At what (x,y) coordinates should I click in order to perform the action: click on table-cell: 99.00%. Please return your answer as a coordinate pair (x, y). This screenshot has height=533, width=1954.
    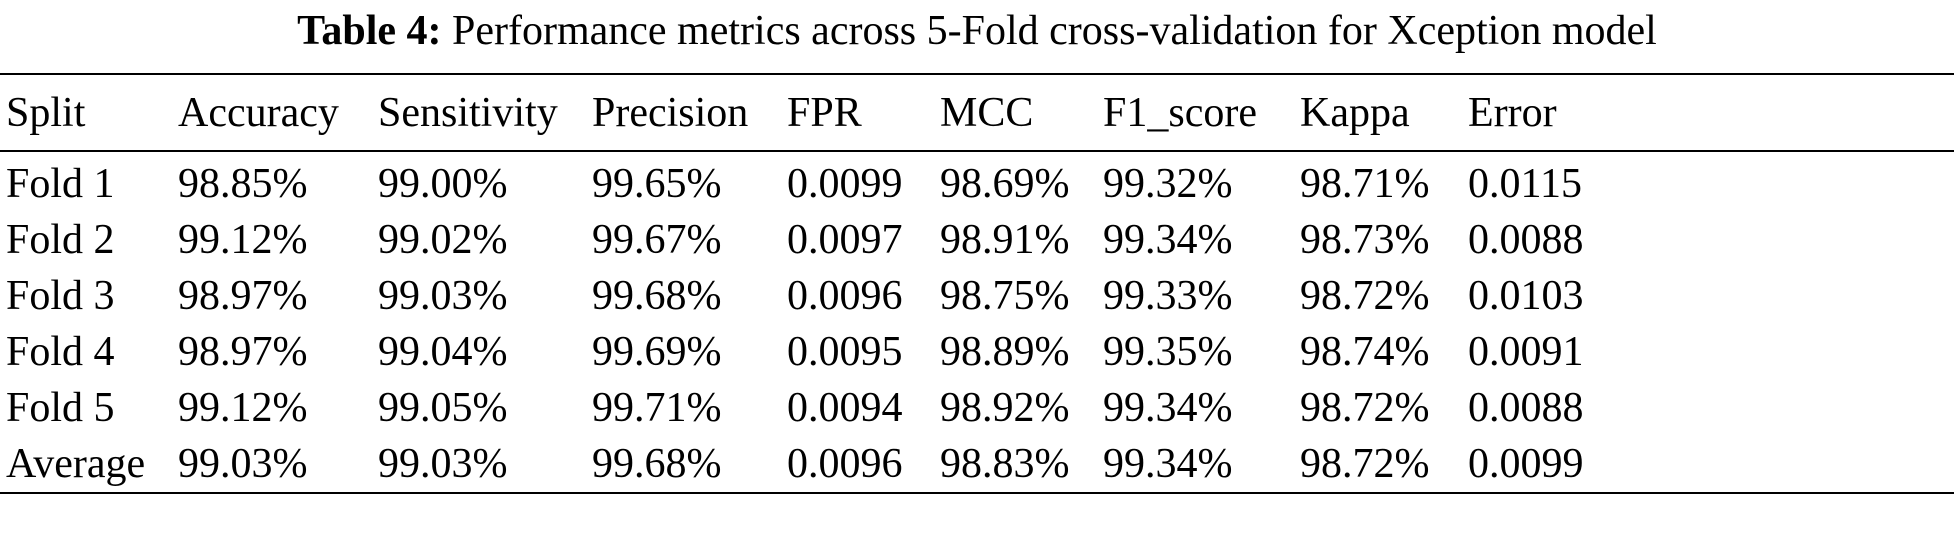
    Looking at the image, I should click on (443, 184).